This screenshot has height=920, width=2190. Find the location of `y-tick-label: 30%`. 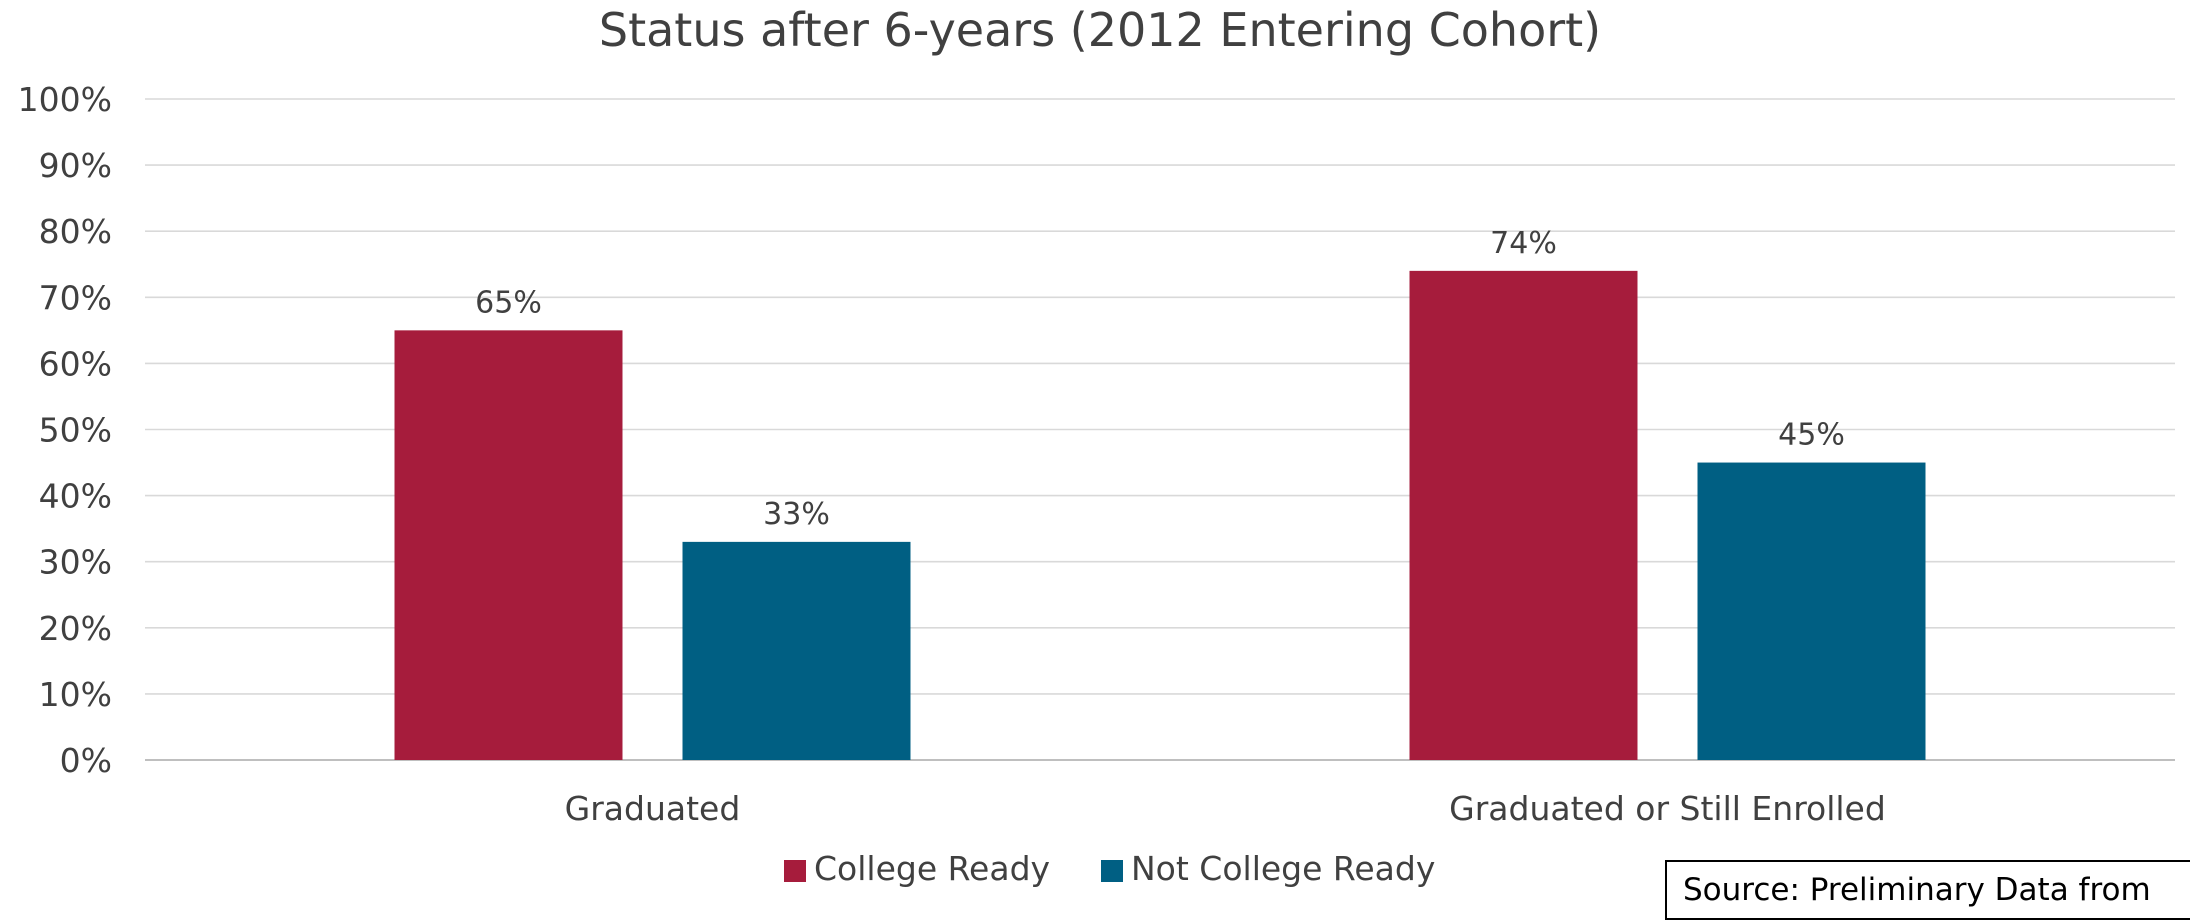

y-tick-label: 30% is located at coordinates (75, 562).